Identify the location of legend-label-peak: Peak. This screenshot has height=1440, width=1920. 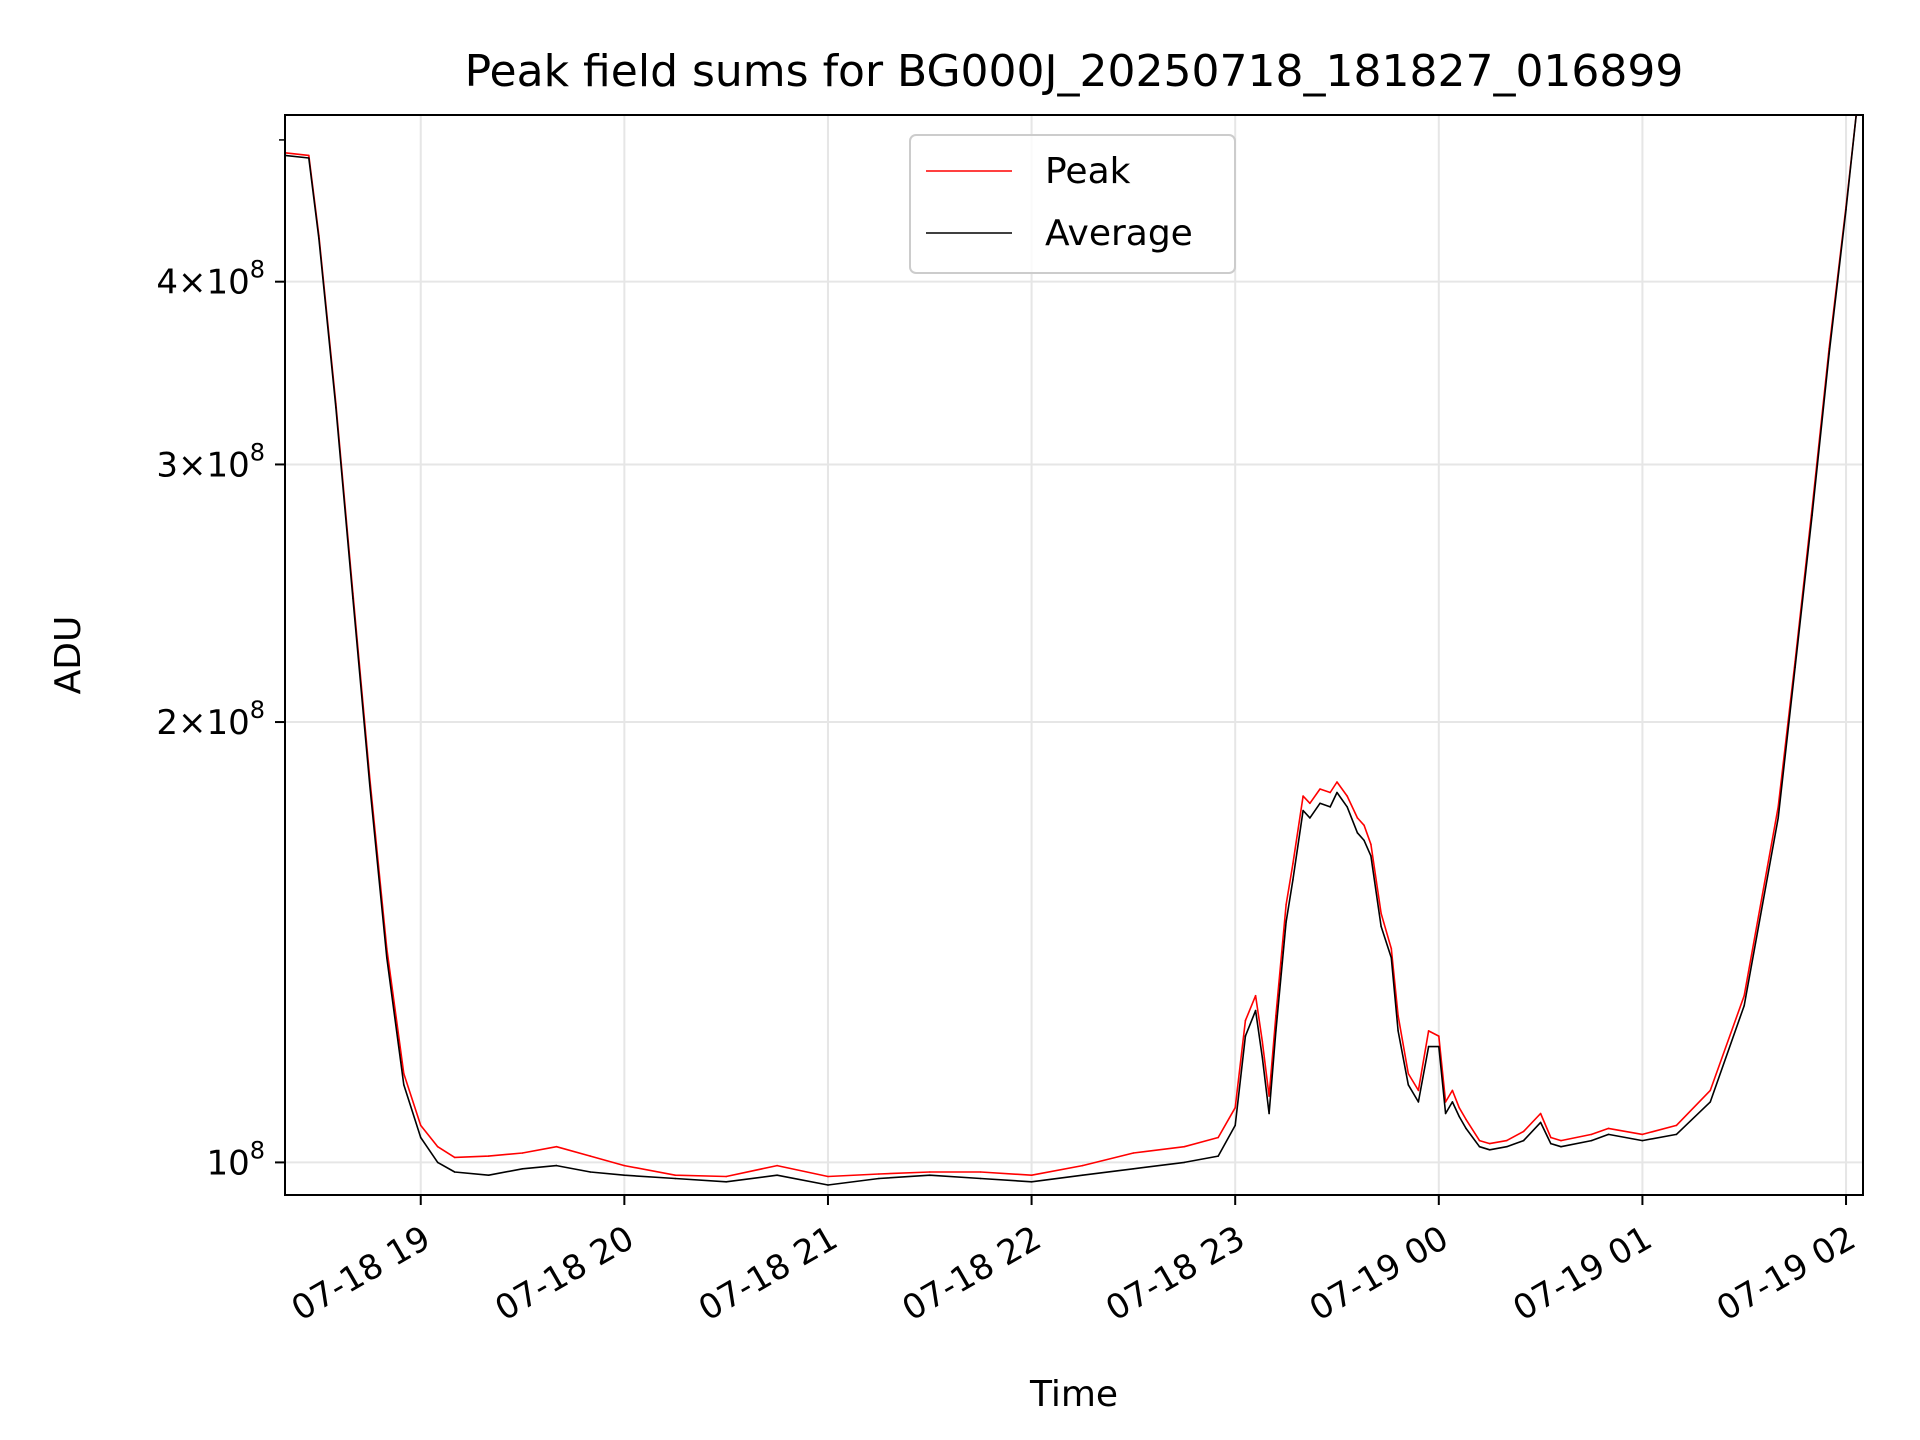
(1088, 171).